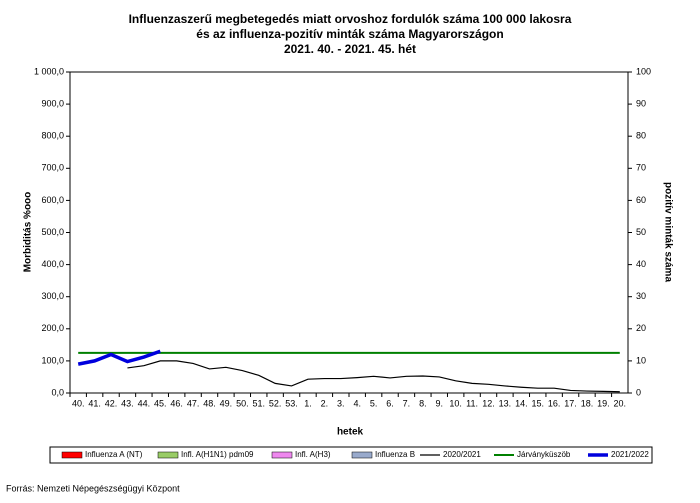 The height and width of the screenshot is (503, 700). What do you see at coordinates (554, 403) in the screenshot?
I see `x-tick-label: 16.` at bounding box center [554, 403].